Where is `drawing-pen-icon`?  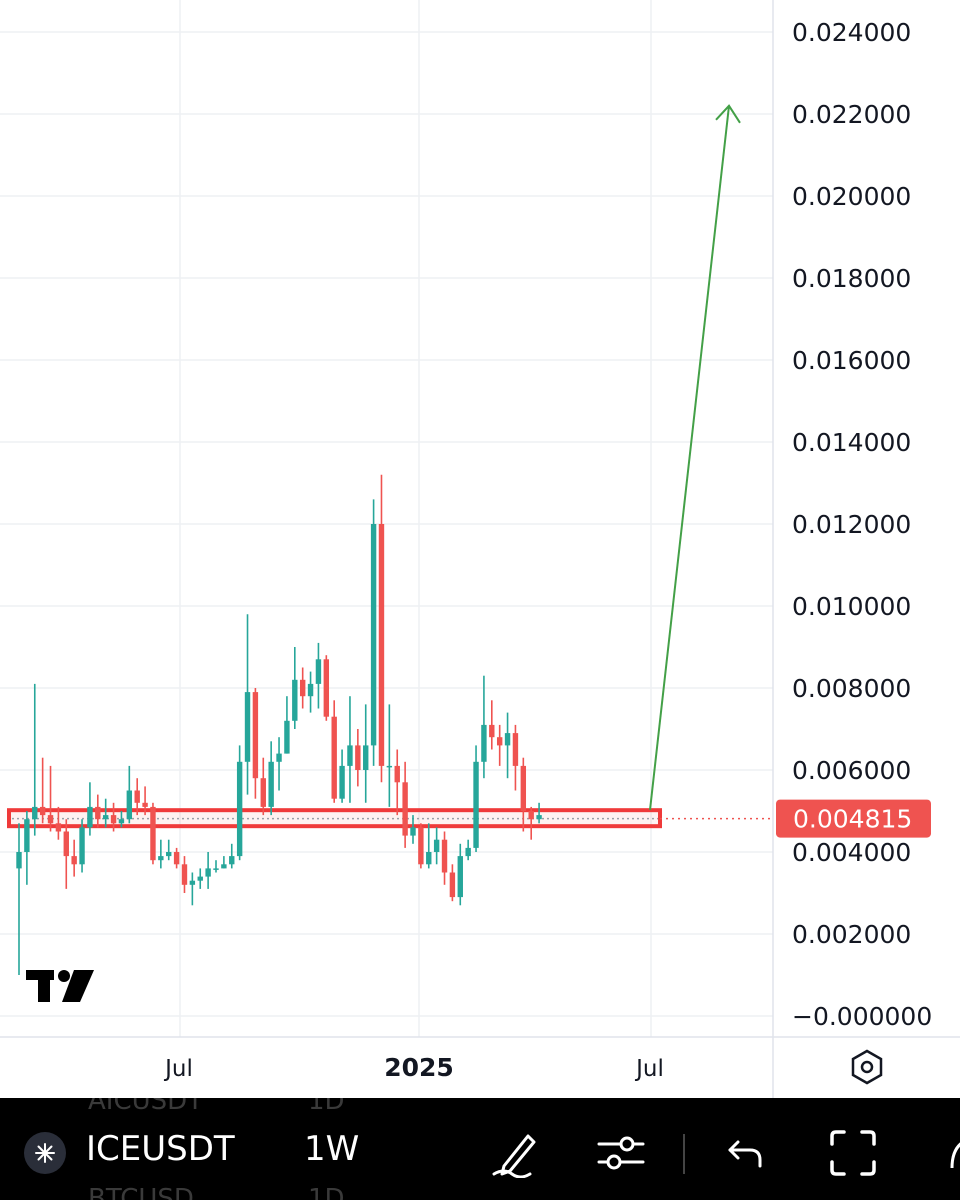 drawing-pen-icon is located at coordinates (515, 1153).